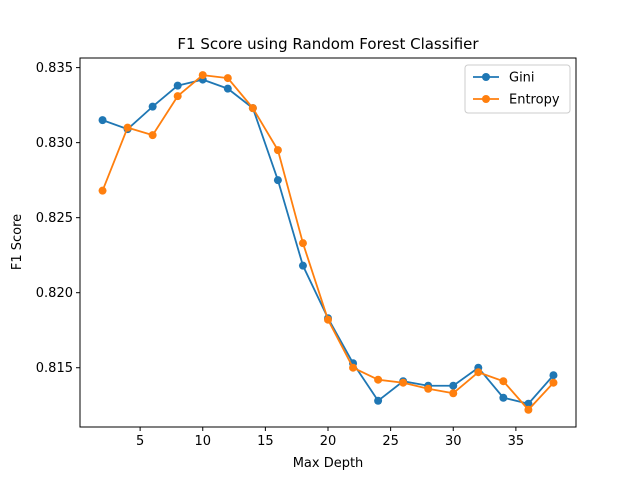  I want to click on legend: Gini Entropy, so click(517, 89).